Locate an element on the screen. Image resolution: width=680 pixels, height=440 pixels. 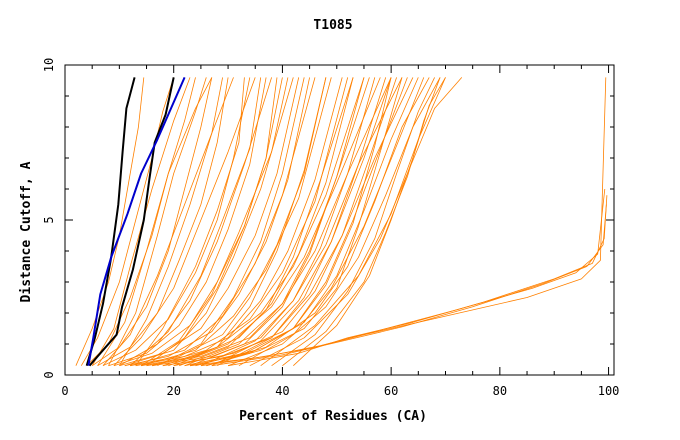
y-axis-label: Distance Cutoff, A is located at coordinates (26, 231).